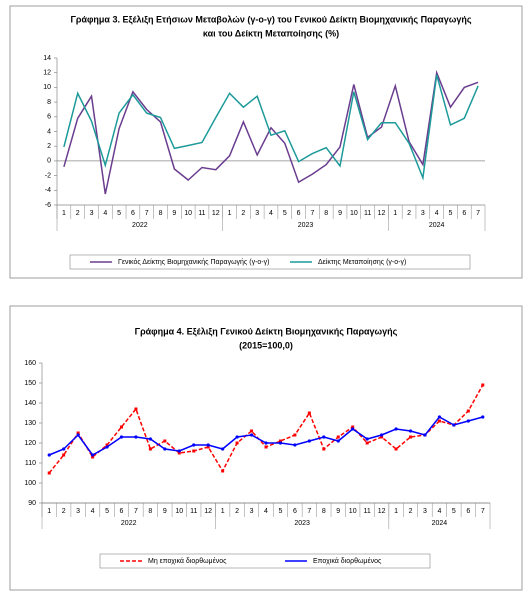  I want to click on y-tick-label: 8, so click(49, 102).